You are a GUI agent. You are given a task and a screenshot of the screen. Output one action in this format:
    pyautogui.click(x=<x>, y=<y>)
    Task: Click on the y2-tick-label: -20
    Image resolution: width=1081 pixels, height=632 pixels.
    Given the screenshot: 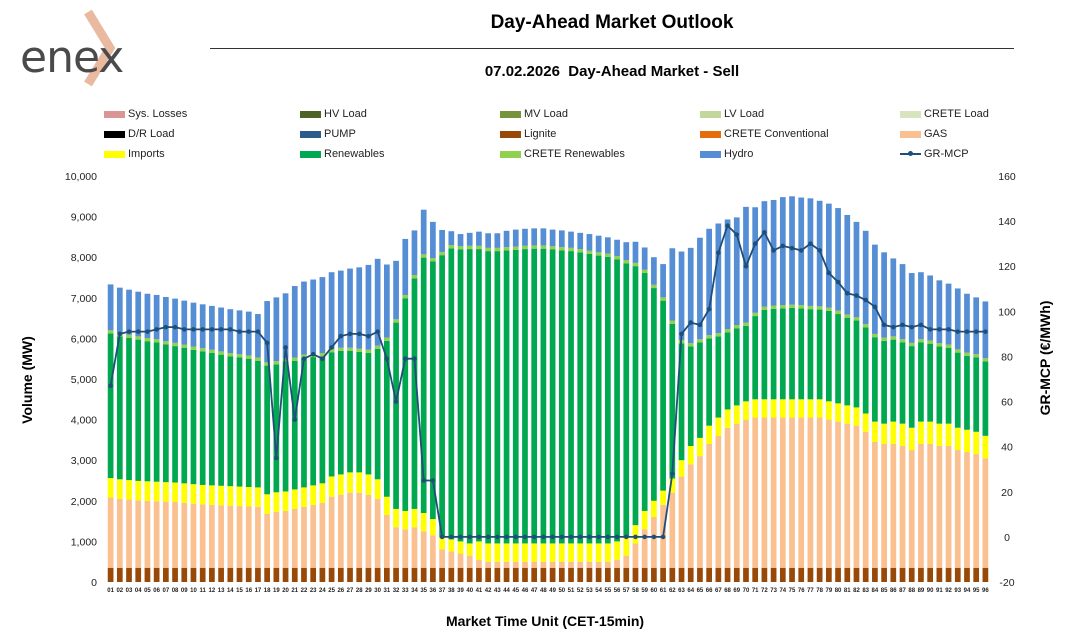 What is the action you would take?
    pyautogui.click(x=1006, y=583)
    